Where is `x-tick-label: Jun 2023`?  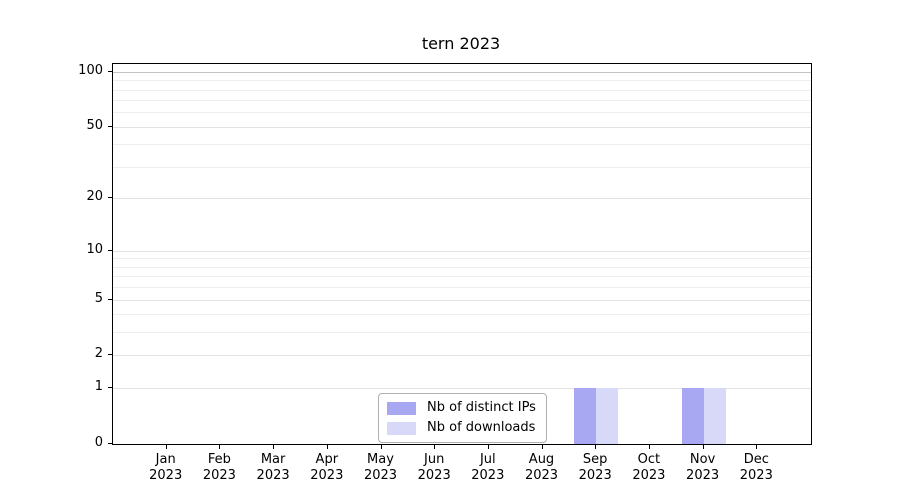 x-tick-label: Jun 2023 is located at coordinates (434, 468).